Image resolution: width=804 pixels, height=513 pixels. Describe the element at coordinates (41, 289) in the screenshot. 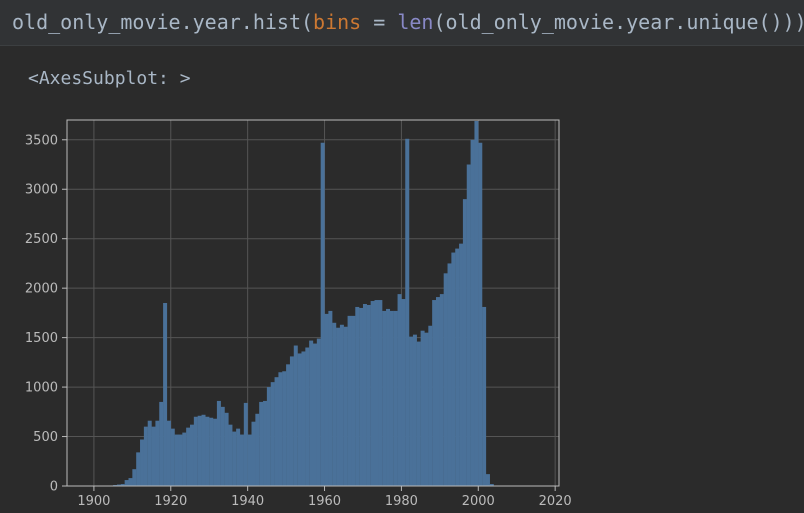

I see `y-tick-label: 2000` at that location.